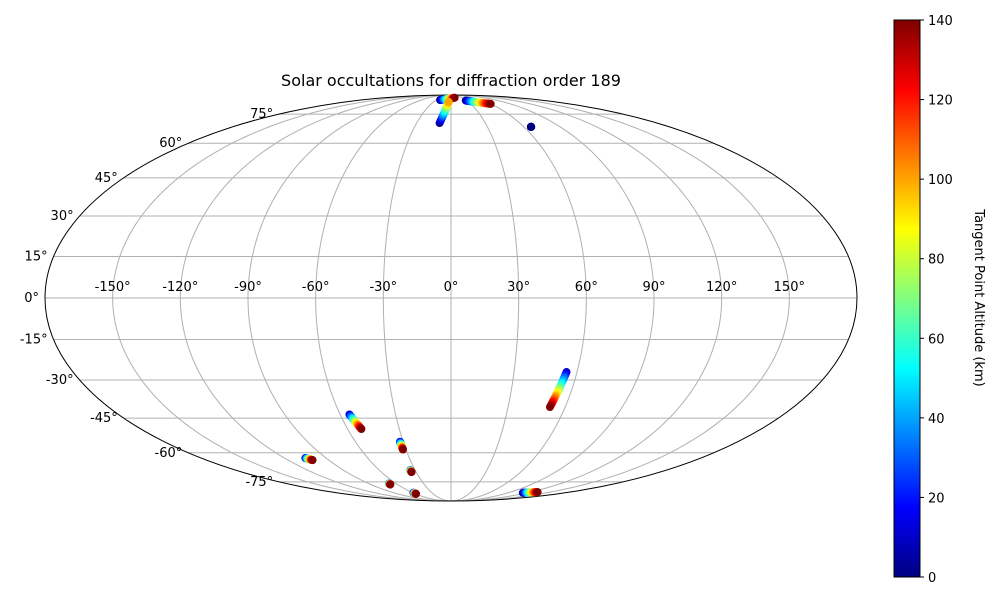  Describe the element at coordinates (259, 482) in the screenshot. I see `latitude-tick-label: -75°` at that location.